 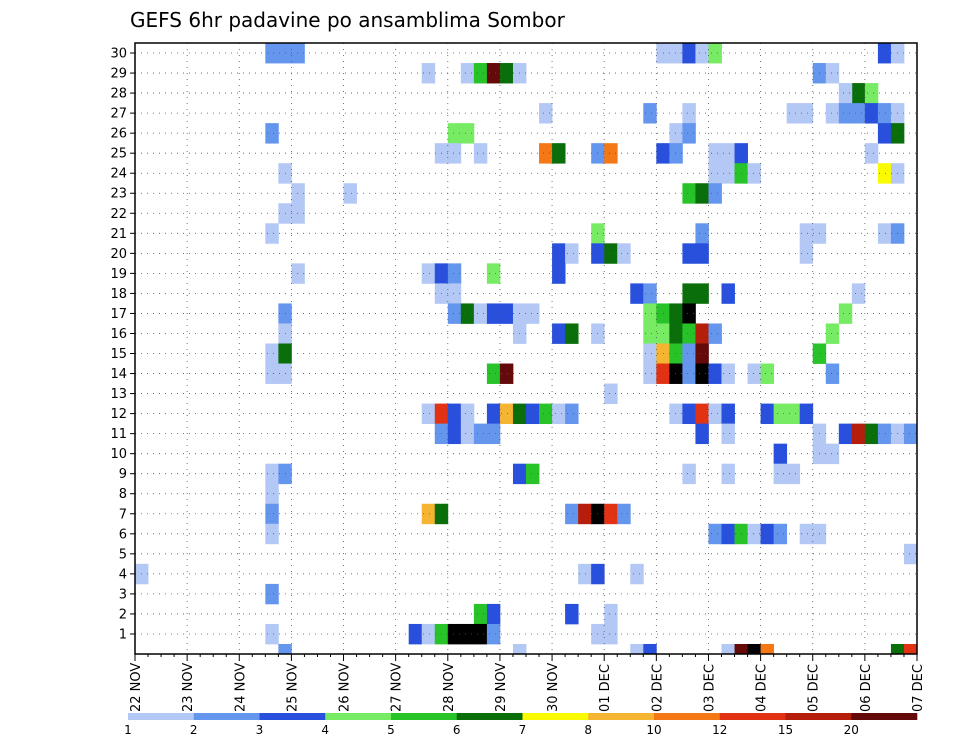 What do you see at coordinates (118, 94) in the screenshot?
I see `y-tick-label: 28` at bounding box center [118, 94].